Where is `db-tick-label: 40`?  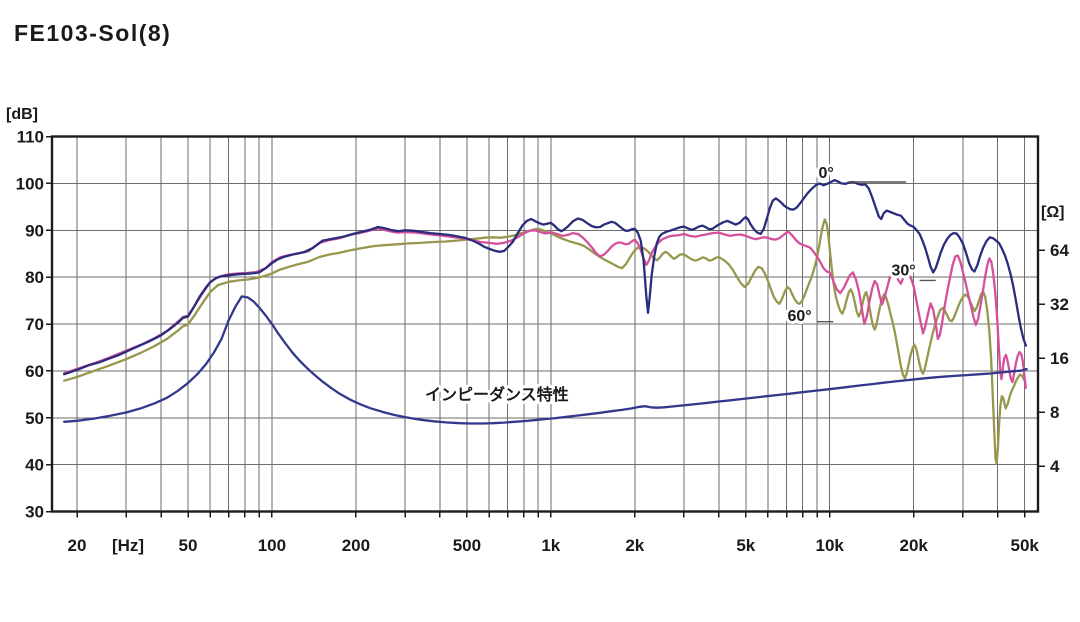
db-tick-label: 40 is located at coordinates (34, 465).